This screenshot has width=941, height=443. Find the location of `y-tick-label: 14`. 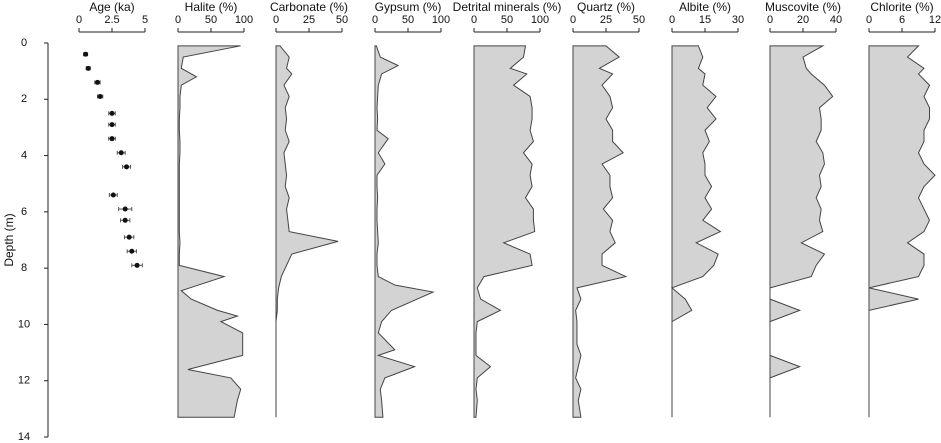

y-tick-label: 14 is located at coordinates (24, 437).